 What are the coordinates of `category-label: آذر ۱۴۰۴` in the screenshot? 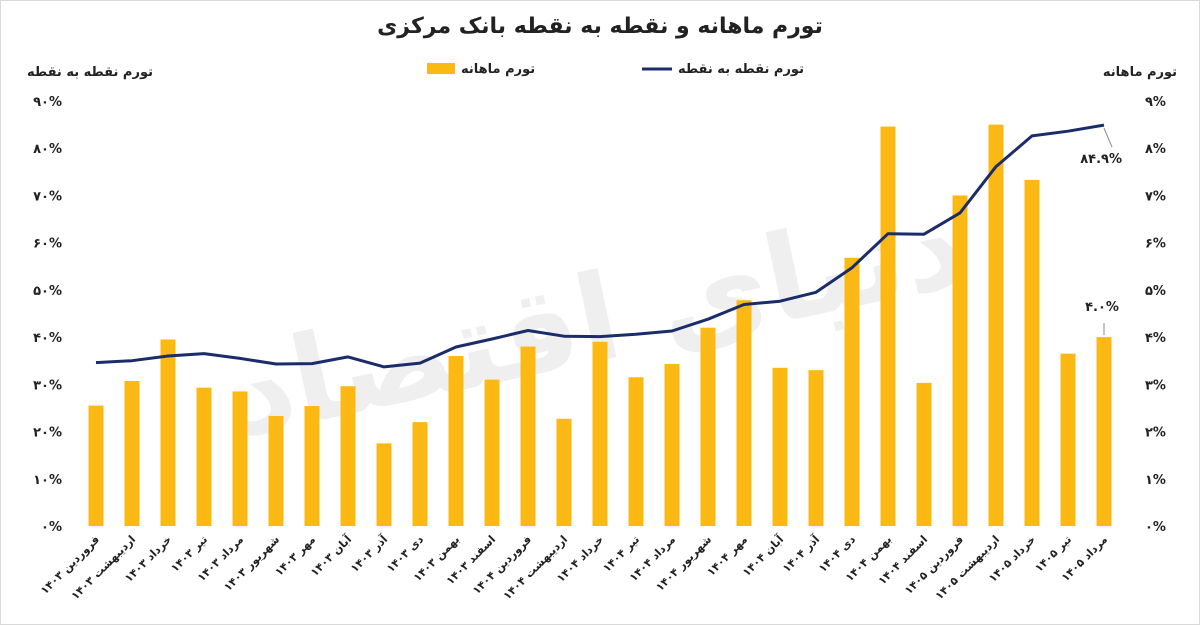 It's located at (800, 553).